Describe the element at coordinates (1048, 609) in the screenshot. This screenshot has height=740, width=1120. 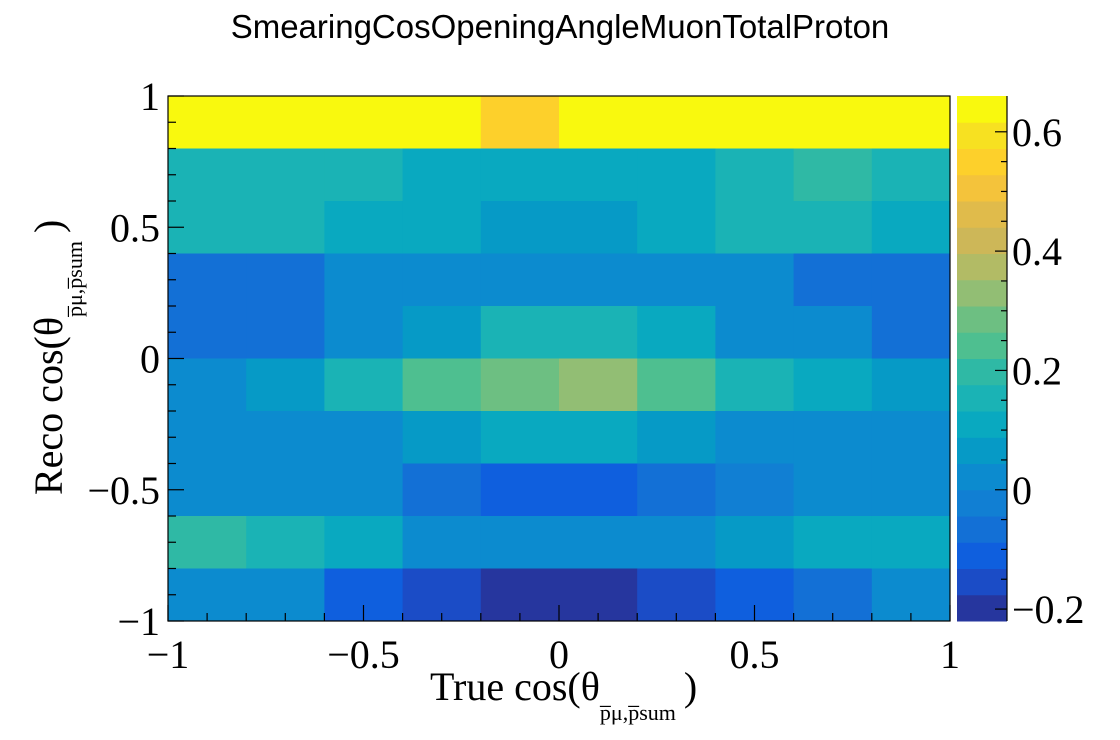
I see `colorbar-tick-label: −0.2` at that location.